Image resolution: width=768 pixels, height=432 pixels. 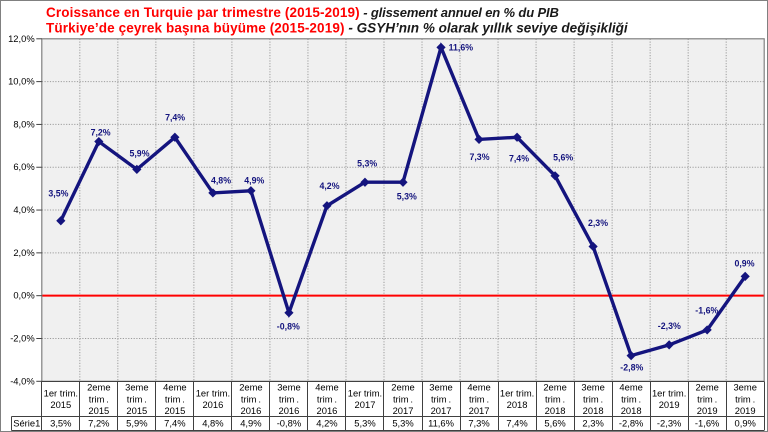 What do you see at coordinates (22, 380) in the screenshot?
I see `svg-text: -4,0%` at bounding box center [22, 380].